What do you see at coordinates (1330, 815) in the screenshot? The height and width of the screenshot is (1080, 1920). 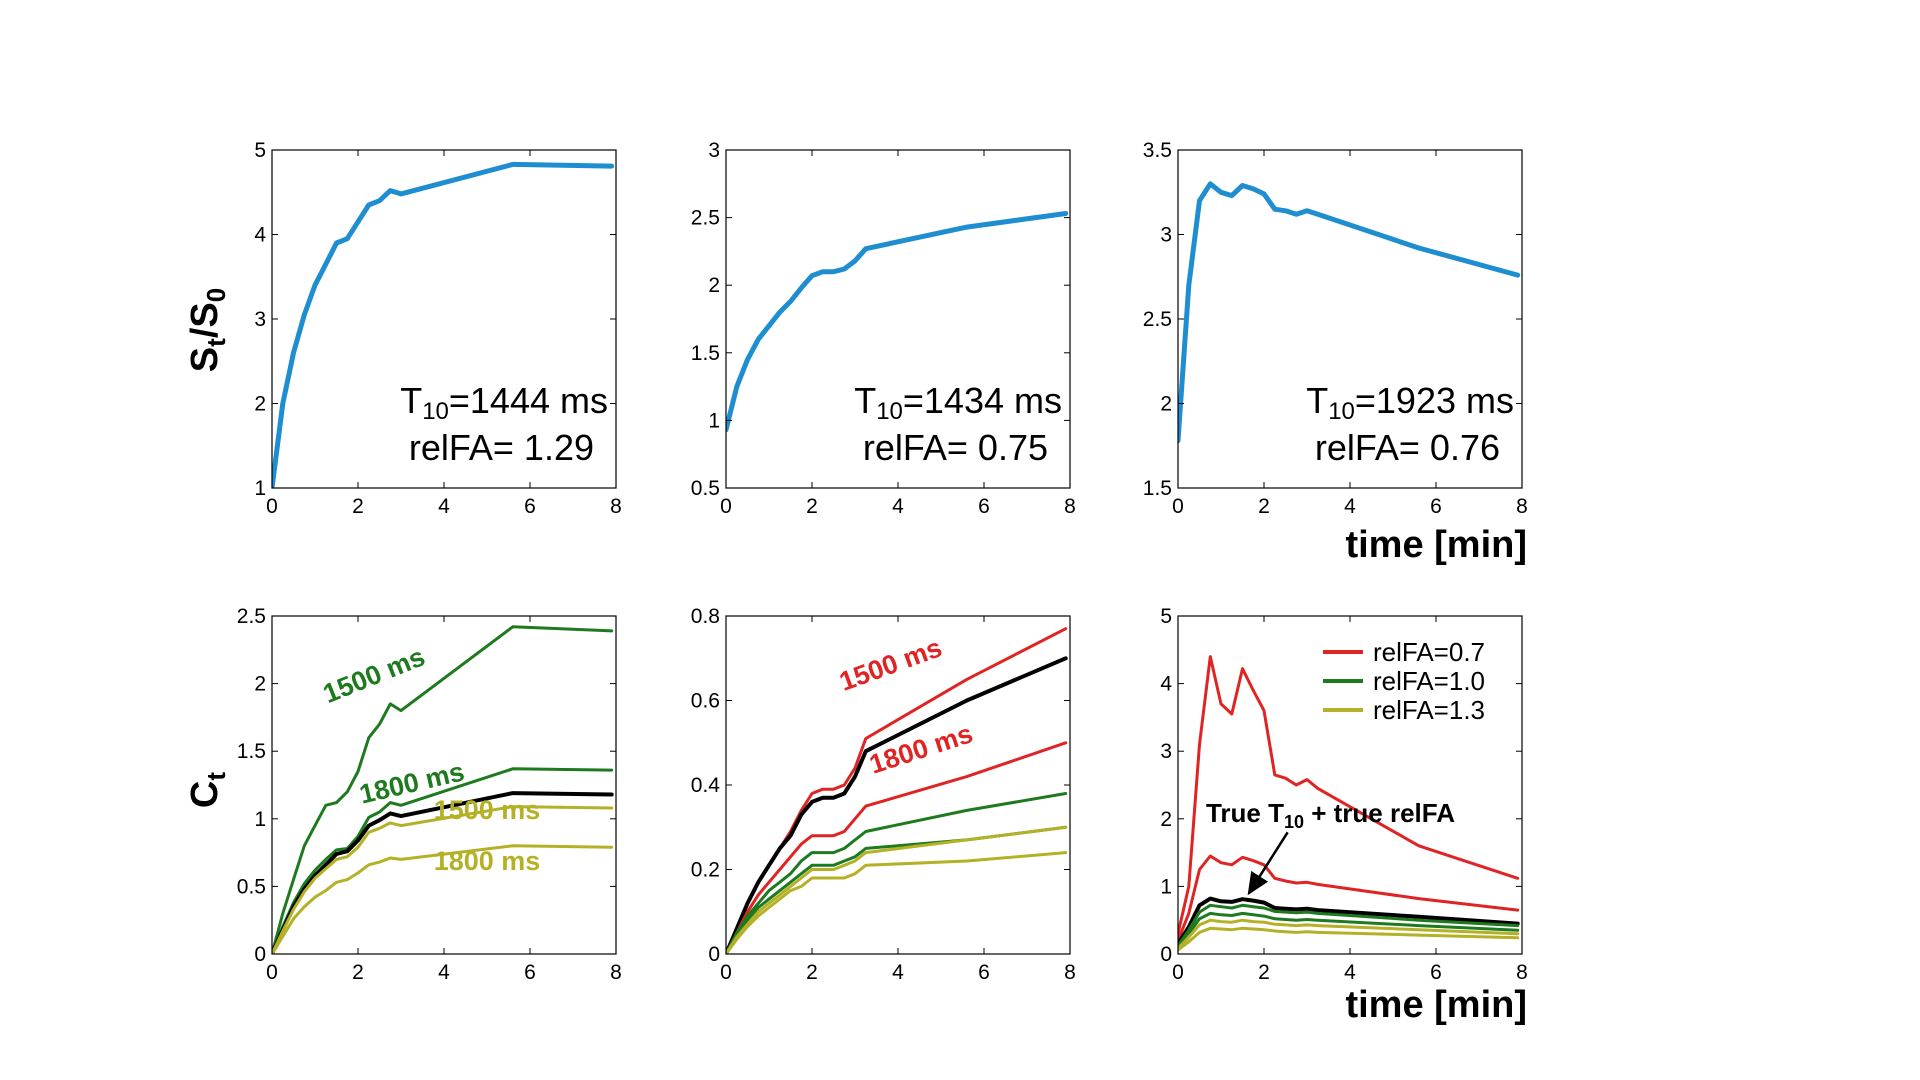 I see `true-annotation: True T10 + true relFA` at bounding box center [1330, 815].